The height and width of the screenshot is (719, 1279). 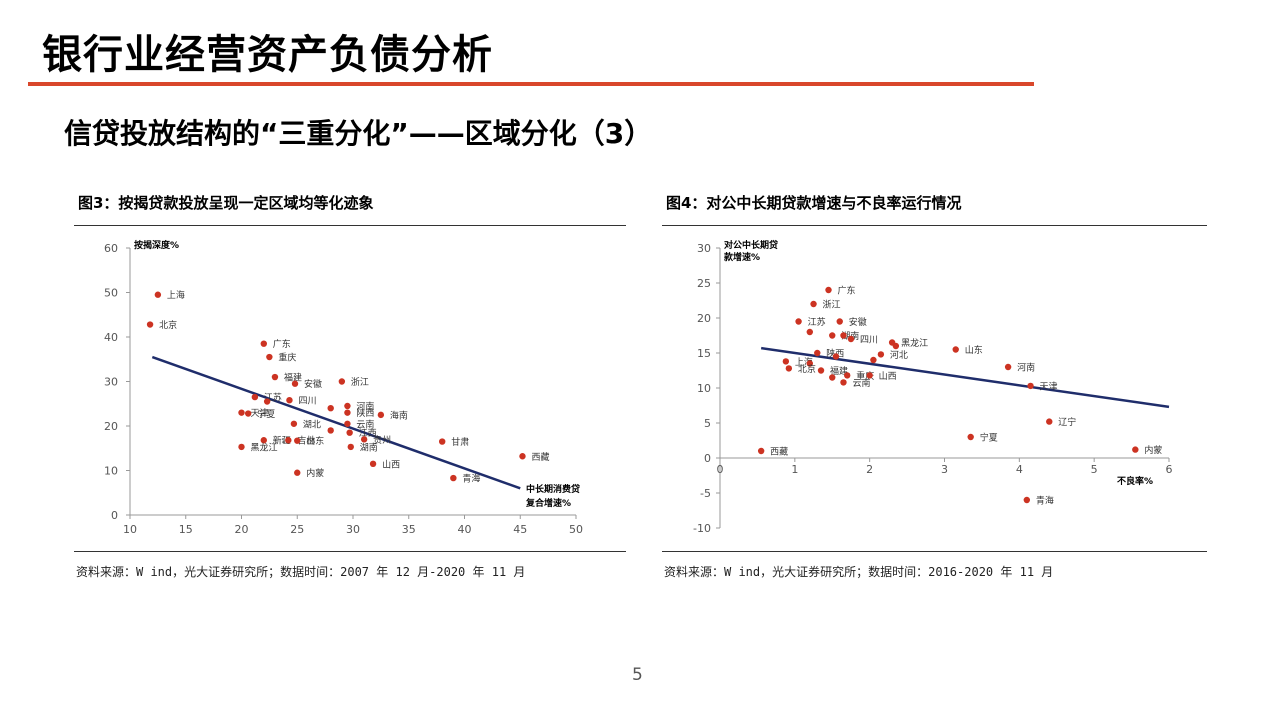 What do you see at coordinates (742, 257) in the screenshot?
I see `y-axis-title-line: 款增速%` at bounding box center [742, 257].